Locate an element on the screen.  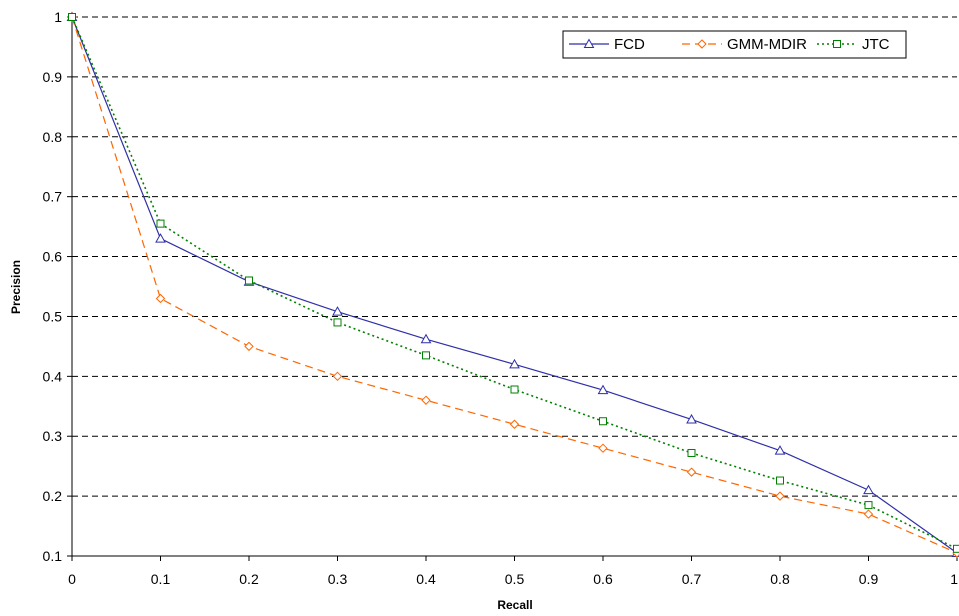
legend: FCD GMM-MDIR JTC is located at coordinates (734, 44).